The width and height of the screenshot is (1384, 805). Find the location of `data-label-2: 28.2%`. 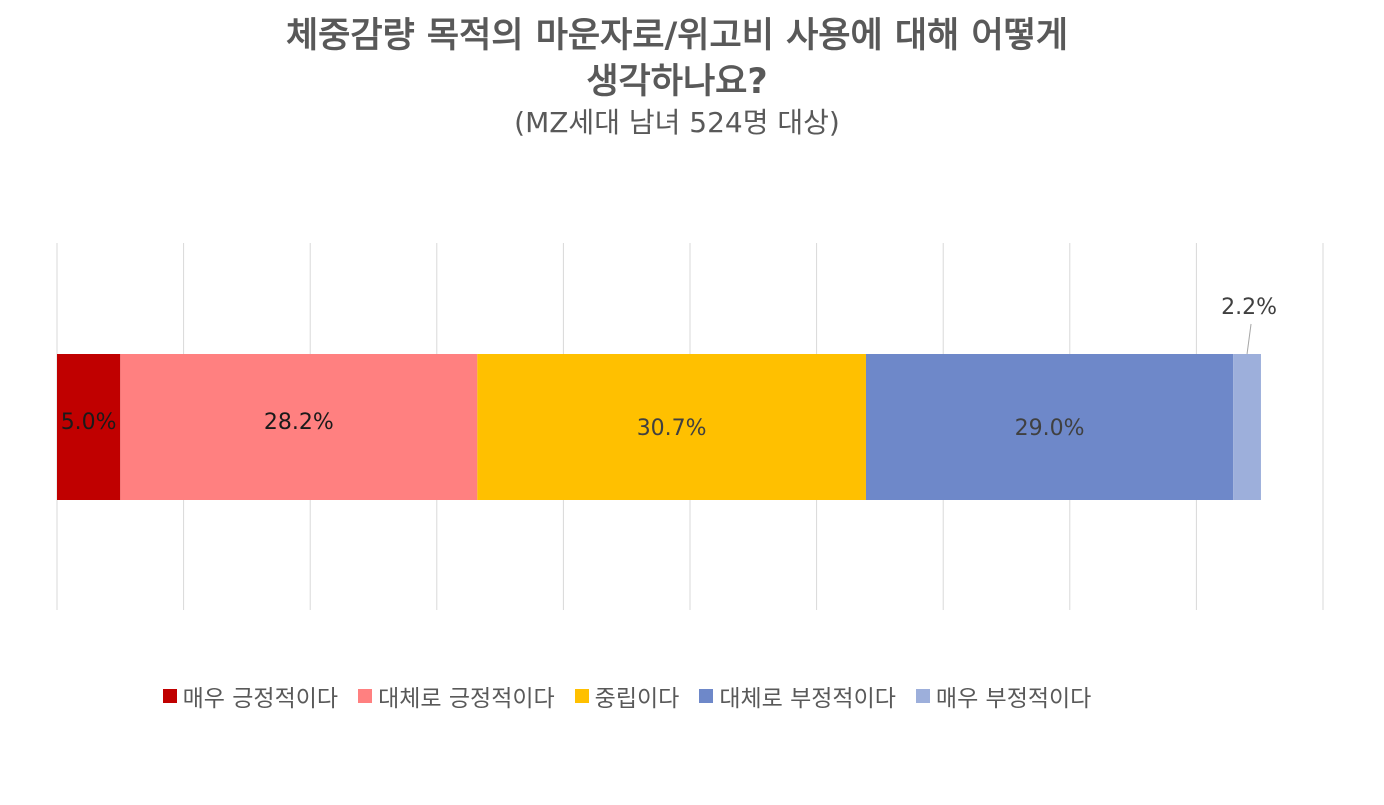

data-label-2: 28.2% is located at coordinates (299, 422).